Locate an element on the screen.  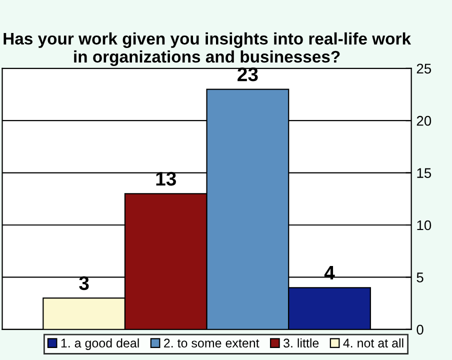
y-tick-label: 10 is located at coordinates (424, 225).